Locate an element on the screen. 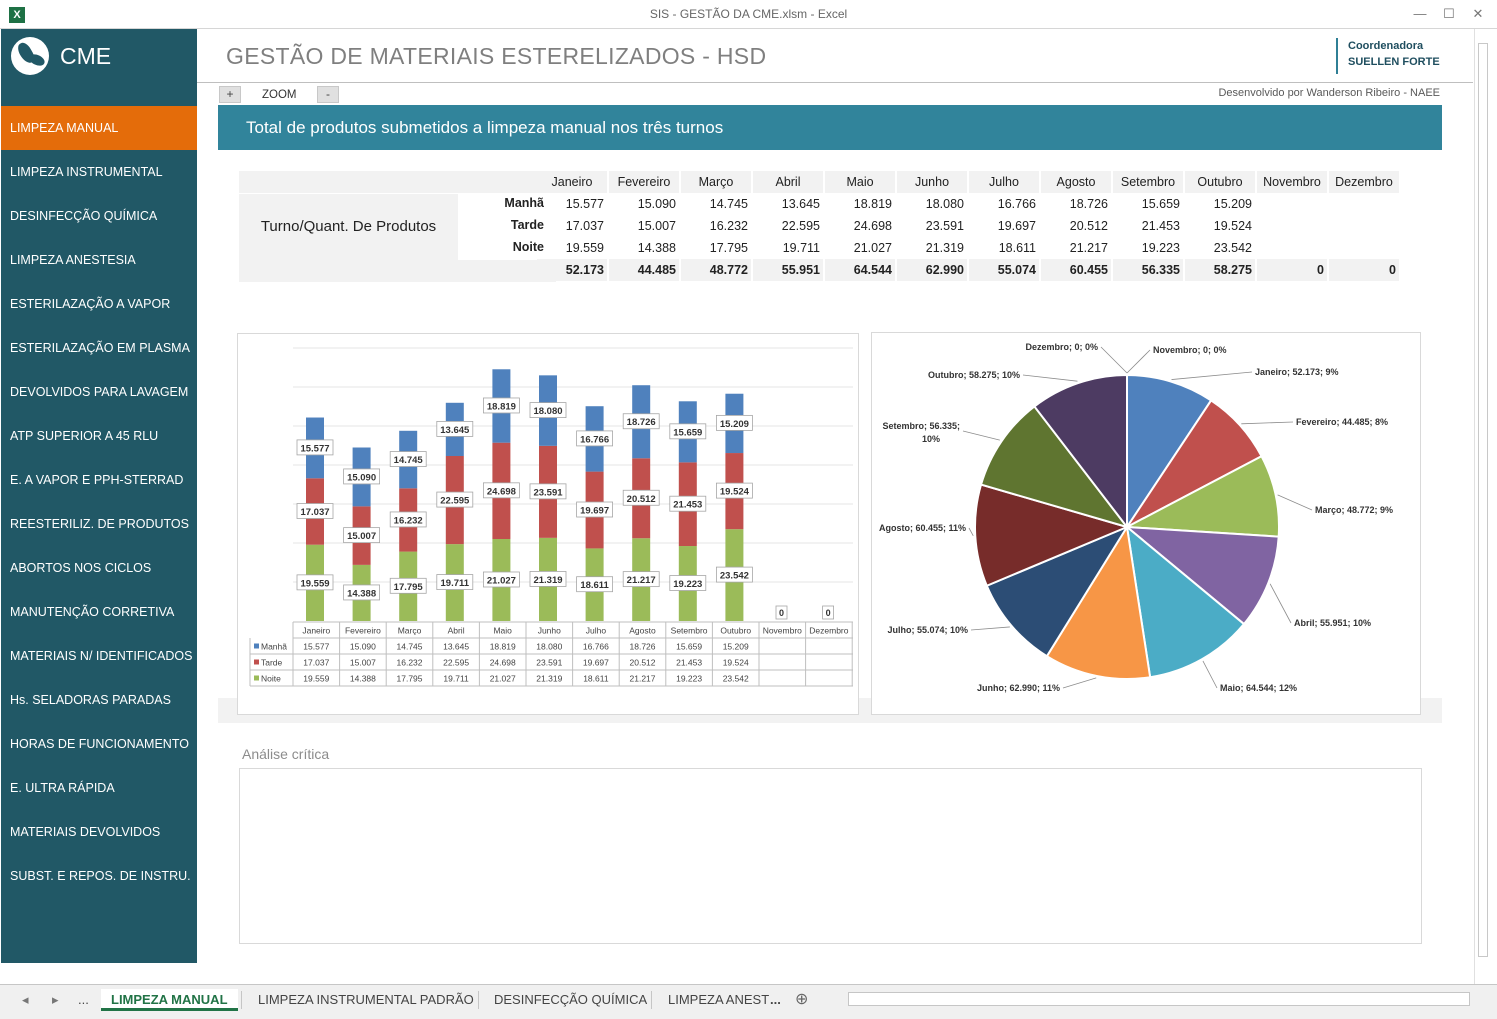 Image resolution: width=1497 pixels, height=1019 pixels. table-cell: 15.577 is located at coordinates (584, 204).